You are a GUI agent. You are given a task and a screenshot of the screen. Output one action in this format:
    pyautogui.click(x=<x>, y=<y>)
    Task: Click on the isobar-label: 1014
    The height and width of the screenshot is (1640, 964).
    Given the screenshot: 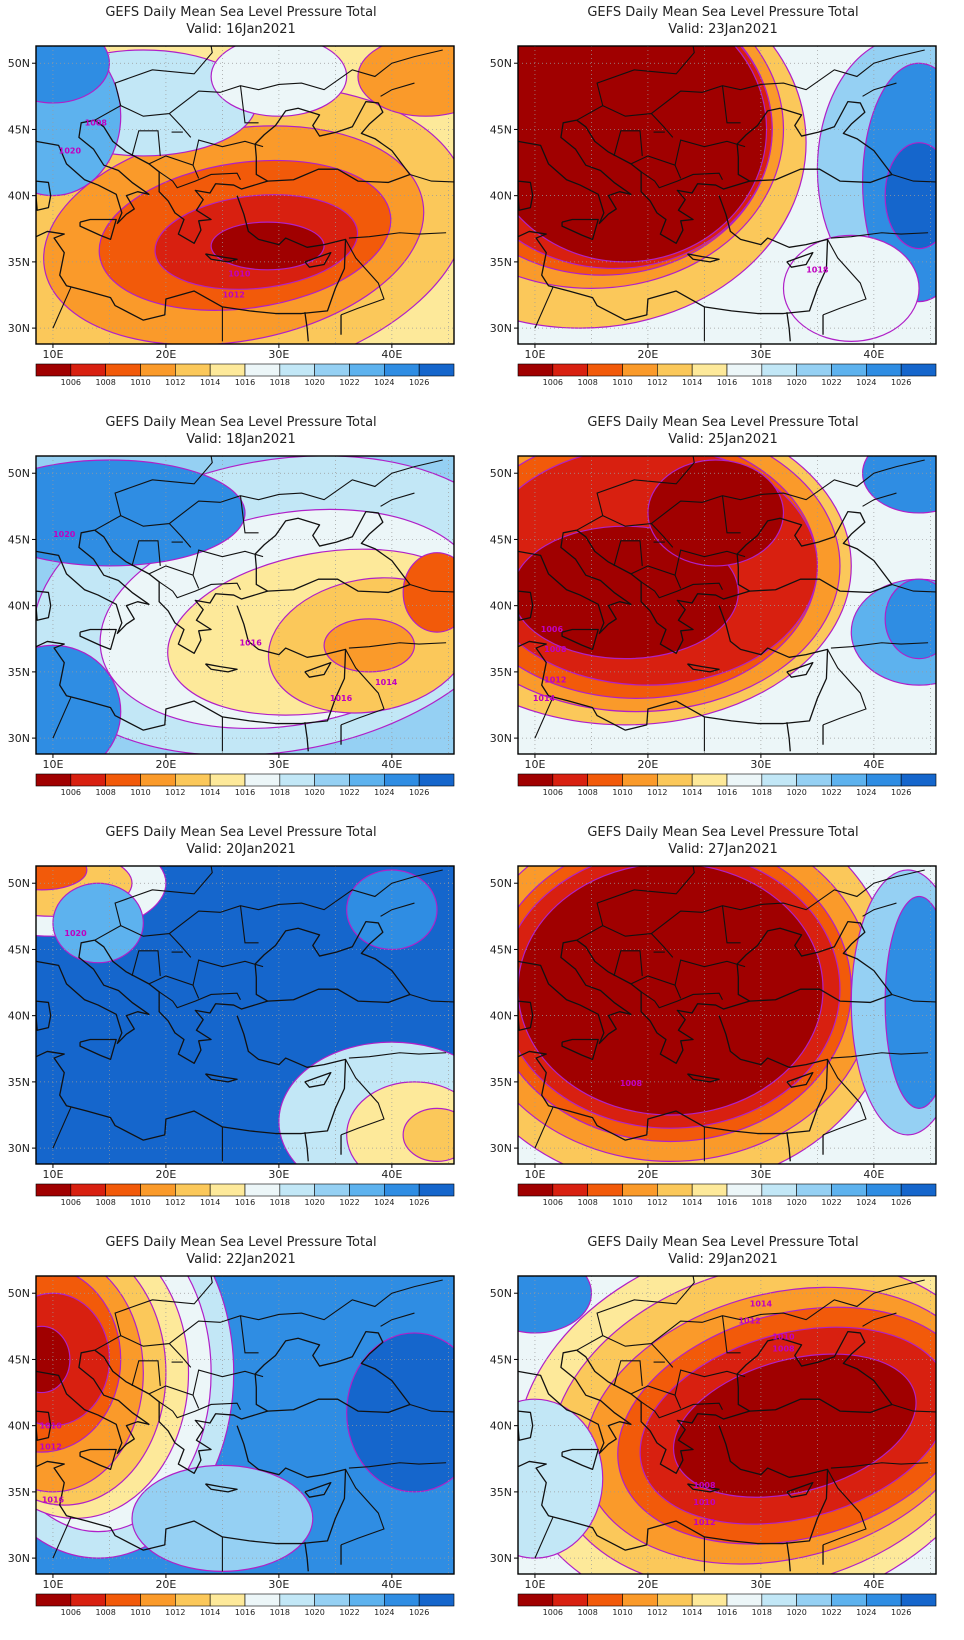 What is the action you would take?
    pyautogui.click(x=761, y=1303)
    